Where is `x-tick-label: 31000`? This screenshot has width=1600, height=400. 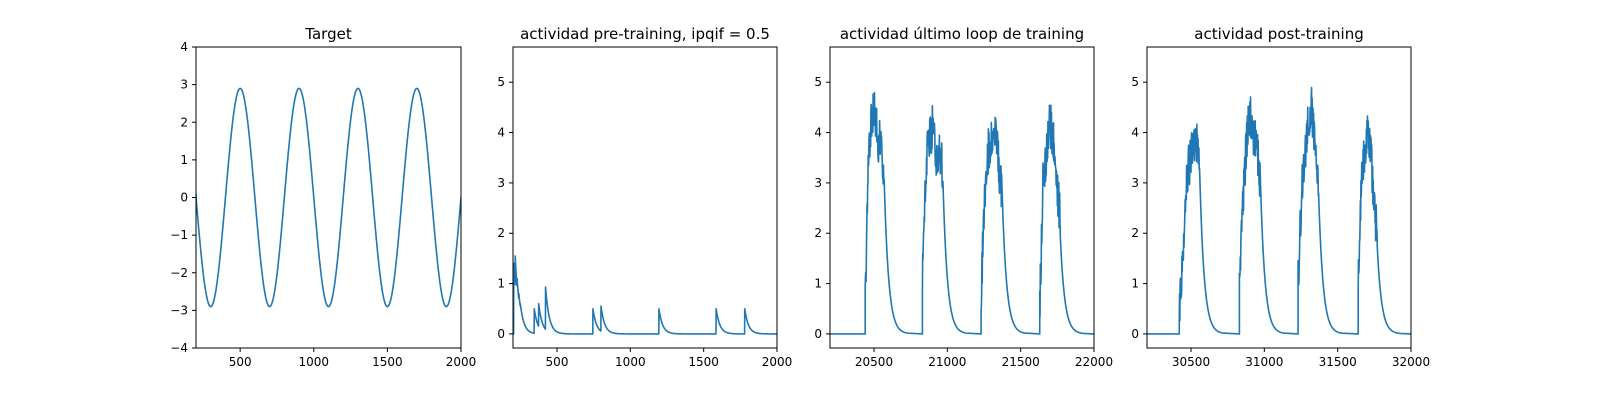
x-tick-label: 31000 is located at coordinates (1264, 362).